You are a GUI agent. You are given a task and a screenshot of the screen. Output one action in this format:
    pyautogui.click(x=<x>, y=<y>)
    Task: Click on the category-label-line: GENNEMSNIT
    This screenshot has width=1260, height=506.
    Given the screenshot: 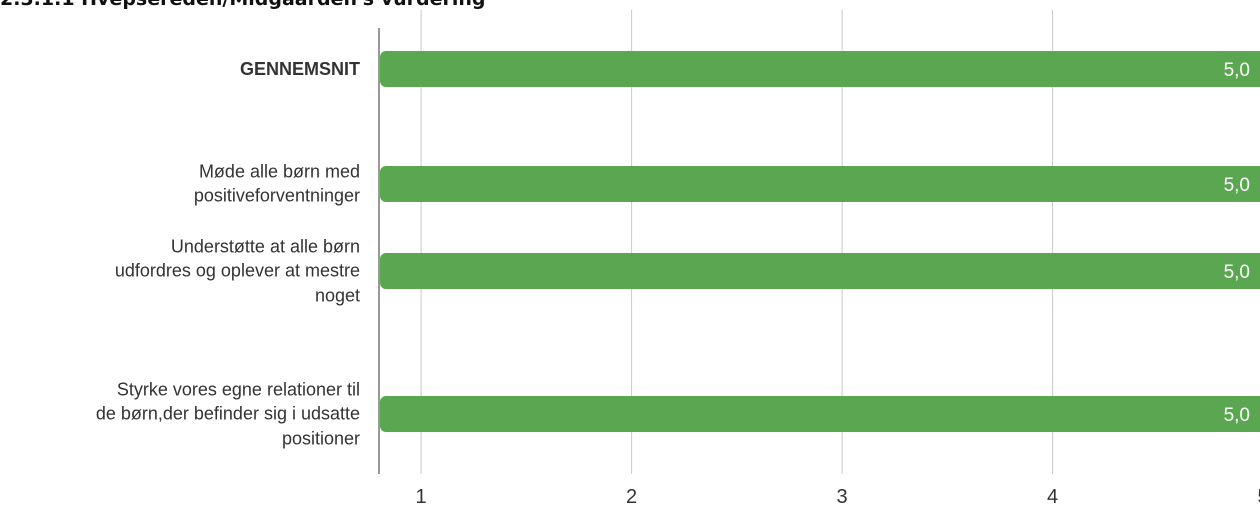 What is the action you would take?
    pyautogui.click(x=299, y=68)
    